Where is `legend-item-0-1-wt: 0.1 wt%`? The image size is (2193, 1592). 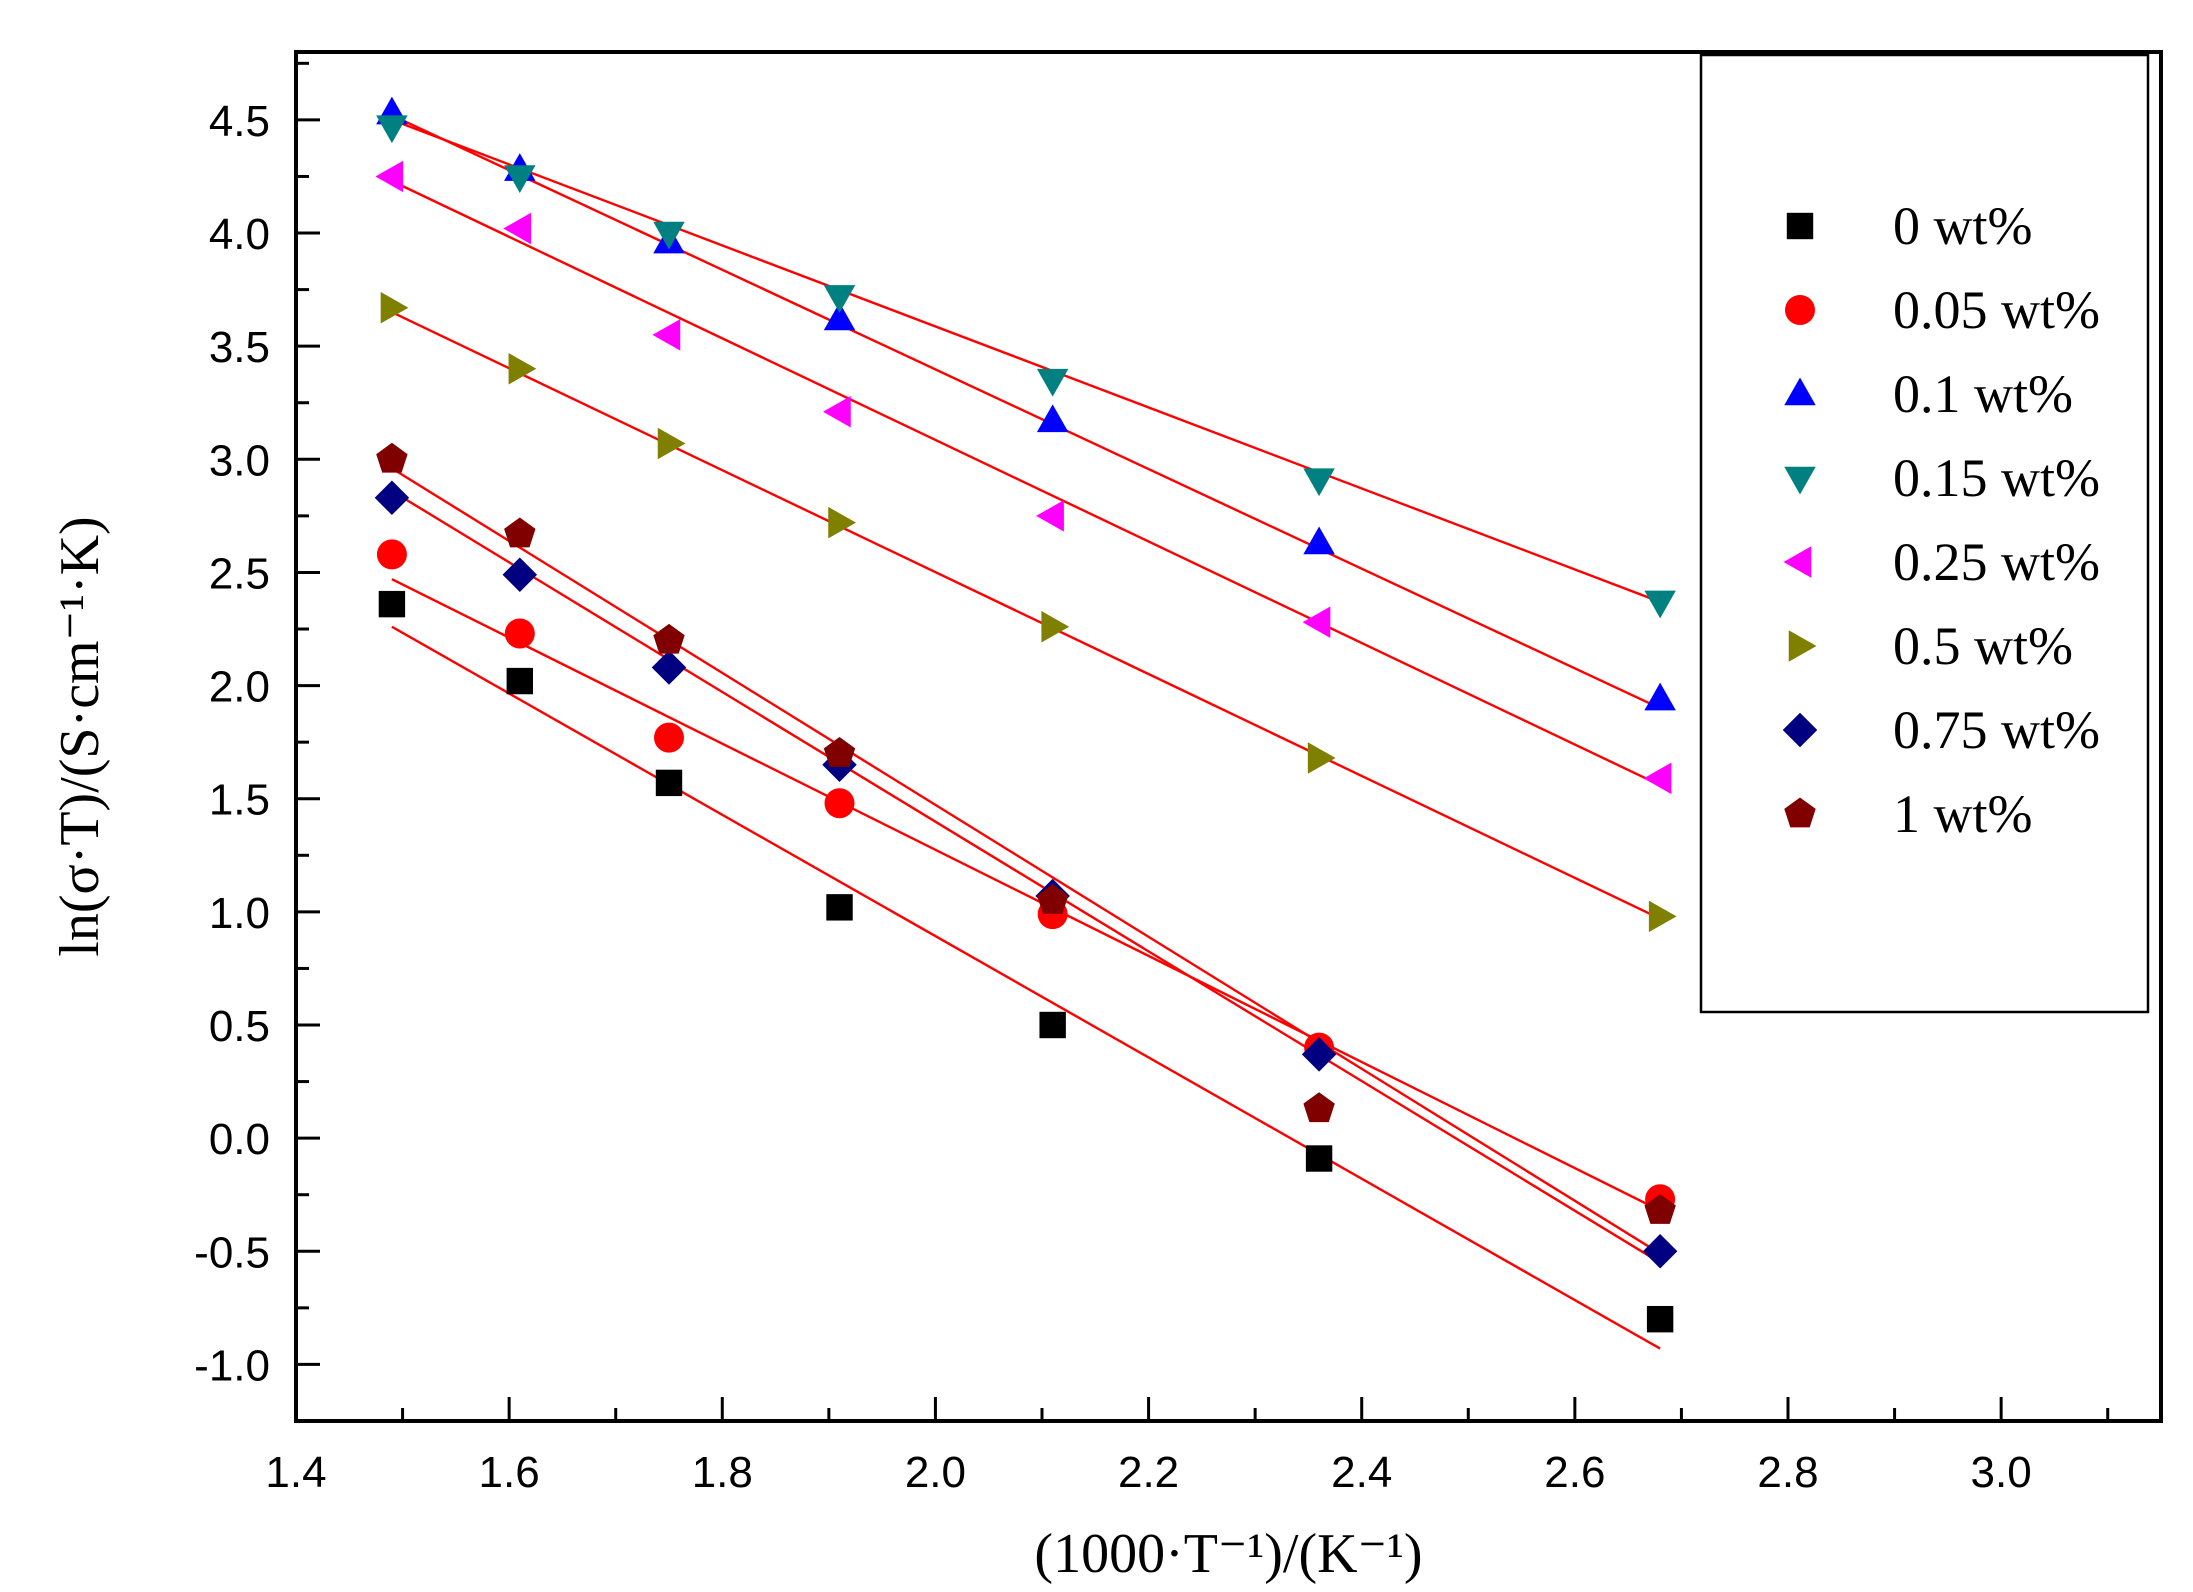 legend-item-0-1-wt: 0.1 wt% is located at coordinates (1928, 394).